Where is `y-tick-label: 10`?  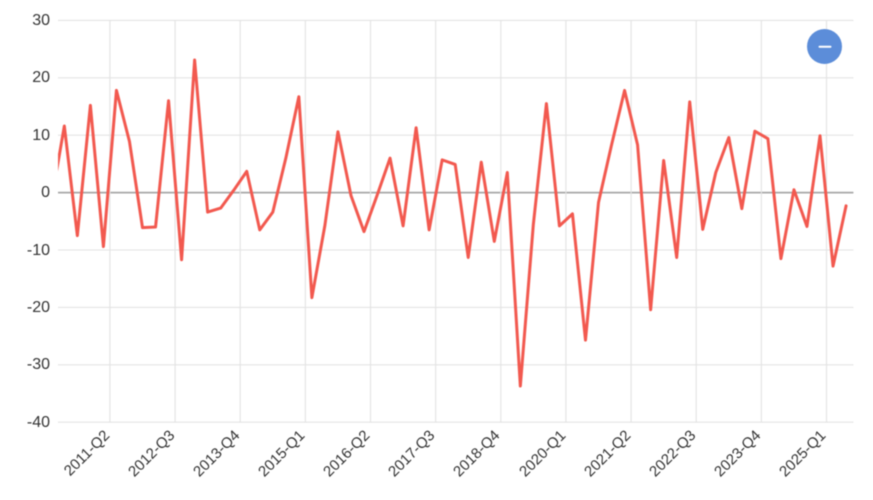 y-tick-label: 10 is located at coordinates (41, 135).